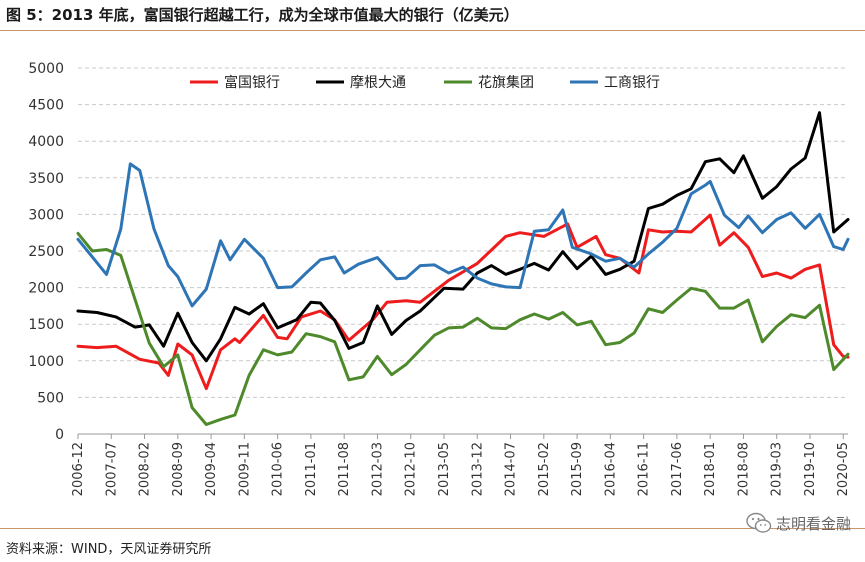 The image size is (865, 562). I want to click on bottom-divider, so click(432, 528).